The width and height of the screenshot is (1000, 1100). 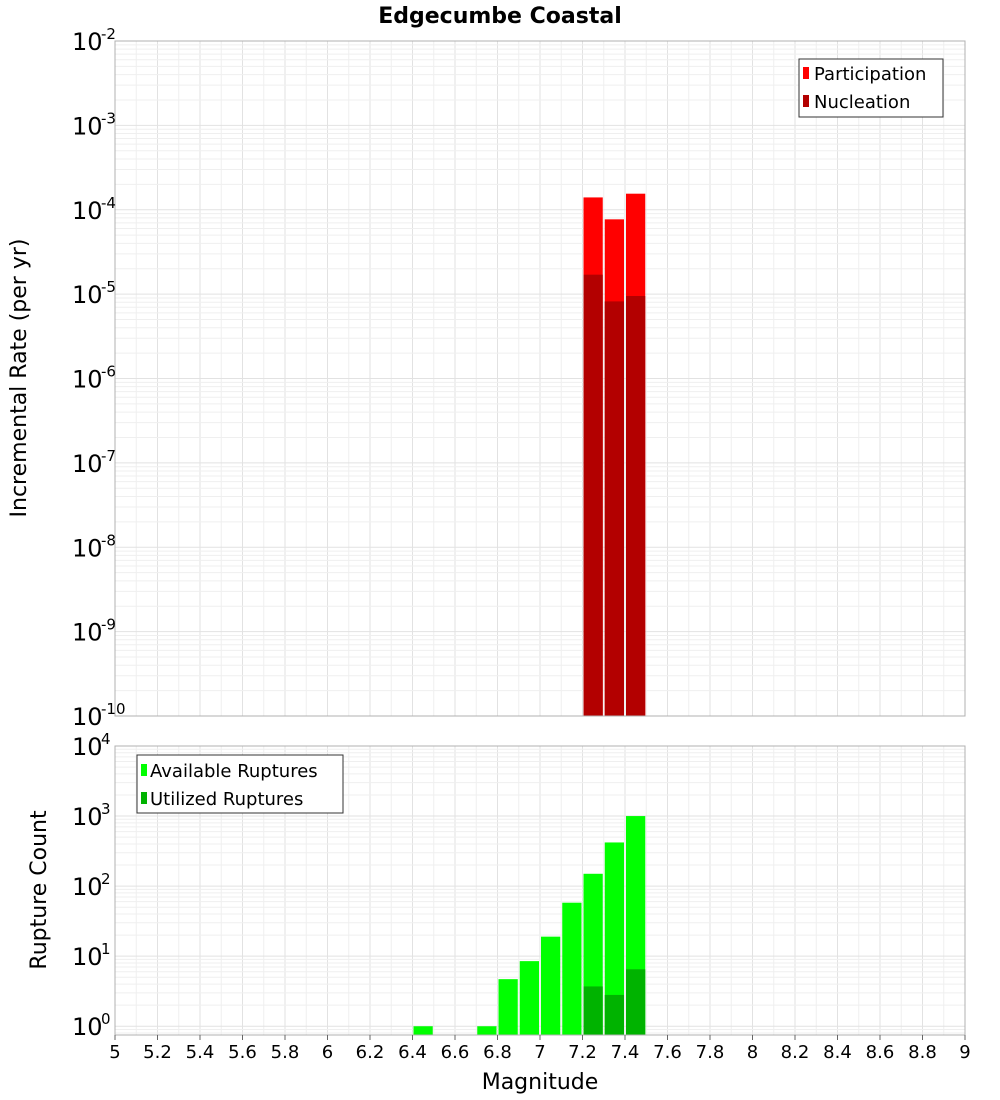 What do you see at coordinates (200, 1052) in the screenshot?
I see `x-tick-label: 5.4` at bounding box center [200, 1052].